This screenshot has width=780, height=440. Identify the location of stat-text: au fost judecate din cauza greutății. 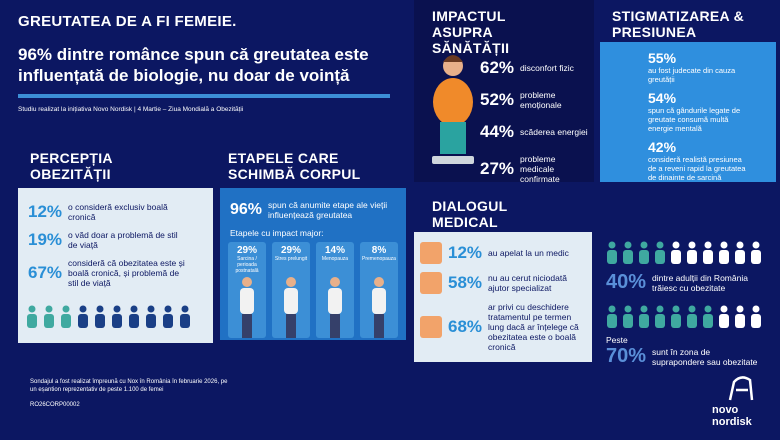
(692, 75).